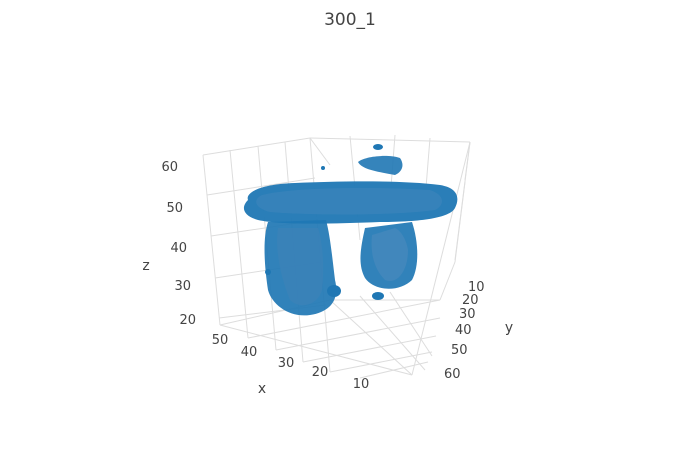 The height and width of the screenshot is (450, 700). Describe the element at coordinates (478, 331) in the screenshot. I see `y-axis: 10 20 30 40 50 60 y` at that location.